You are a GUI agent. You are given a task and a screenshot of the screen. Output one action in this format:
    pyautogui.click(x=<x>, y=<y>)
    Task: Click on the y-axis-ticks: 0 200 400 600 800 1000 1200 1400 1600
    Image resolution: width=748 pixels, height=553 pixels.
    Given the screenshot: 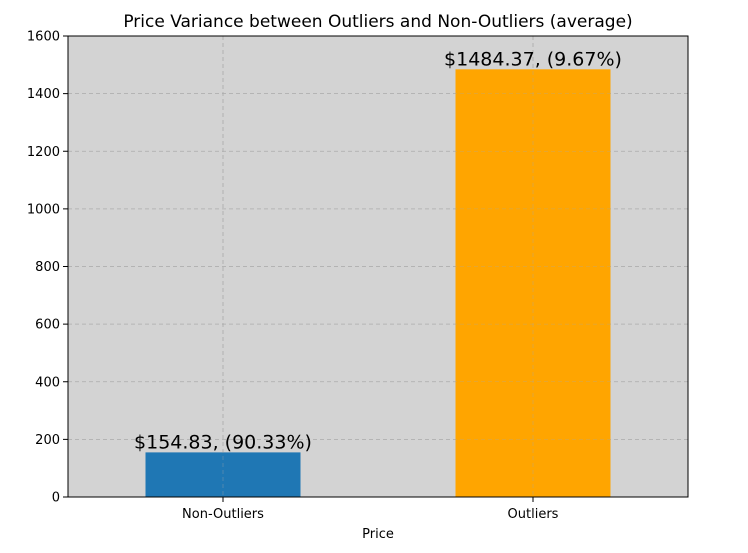 What is the action you would take?
    pyautogui.click(x=47, y=268)
    